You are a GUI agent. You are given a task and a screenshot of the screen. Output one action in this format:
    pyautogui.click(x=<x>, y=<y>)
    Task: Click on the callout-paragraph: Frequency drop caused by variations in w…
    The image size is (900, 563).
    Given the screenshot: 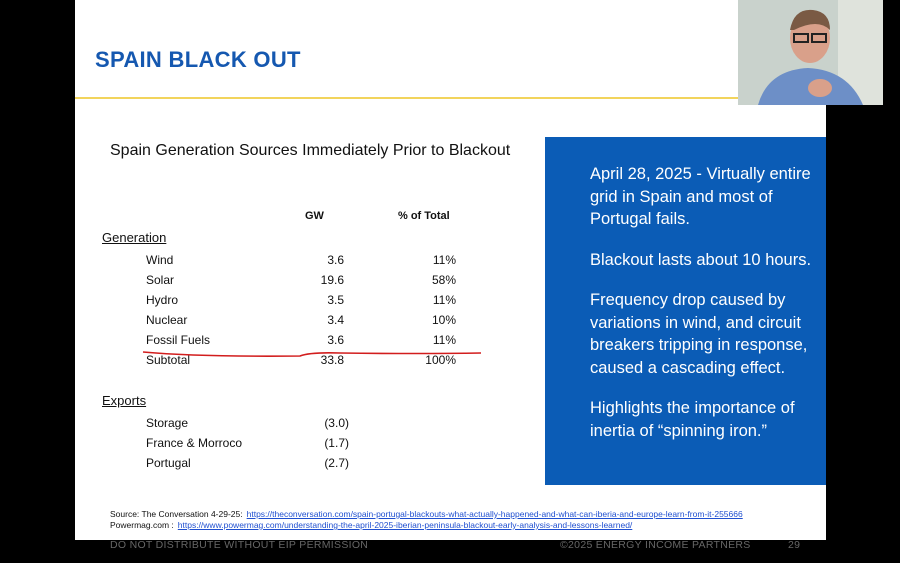 What is the action you would take?
    pyautogui.click(x=699, y=334)
    